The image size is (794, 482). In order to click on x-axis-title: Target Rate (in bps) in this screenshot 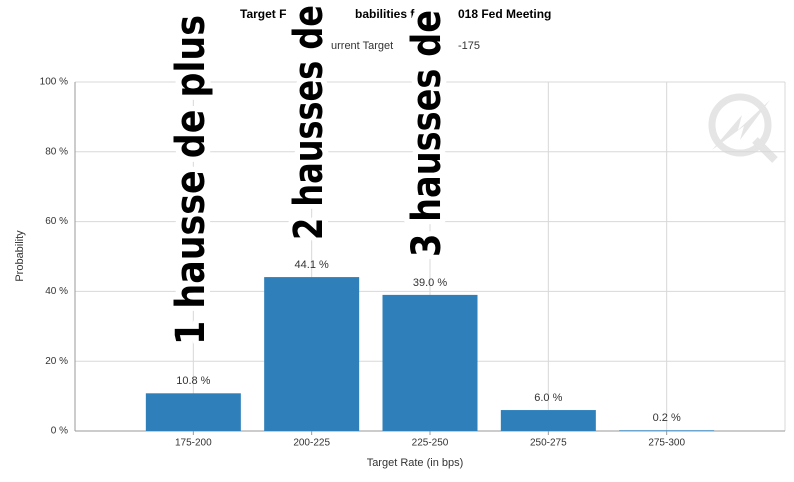, I will do `click(415, 463)`.